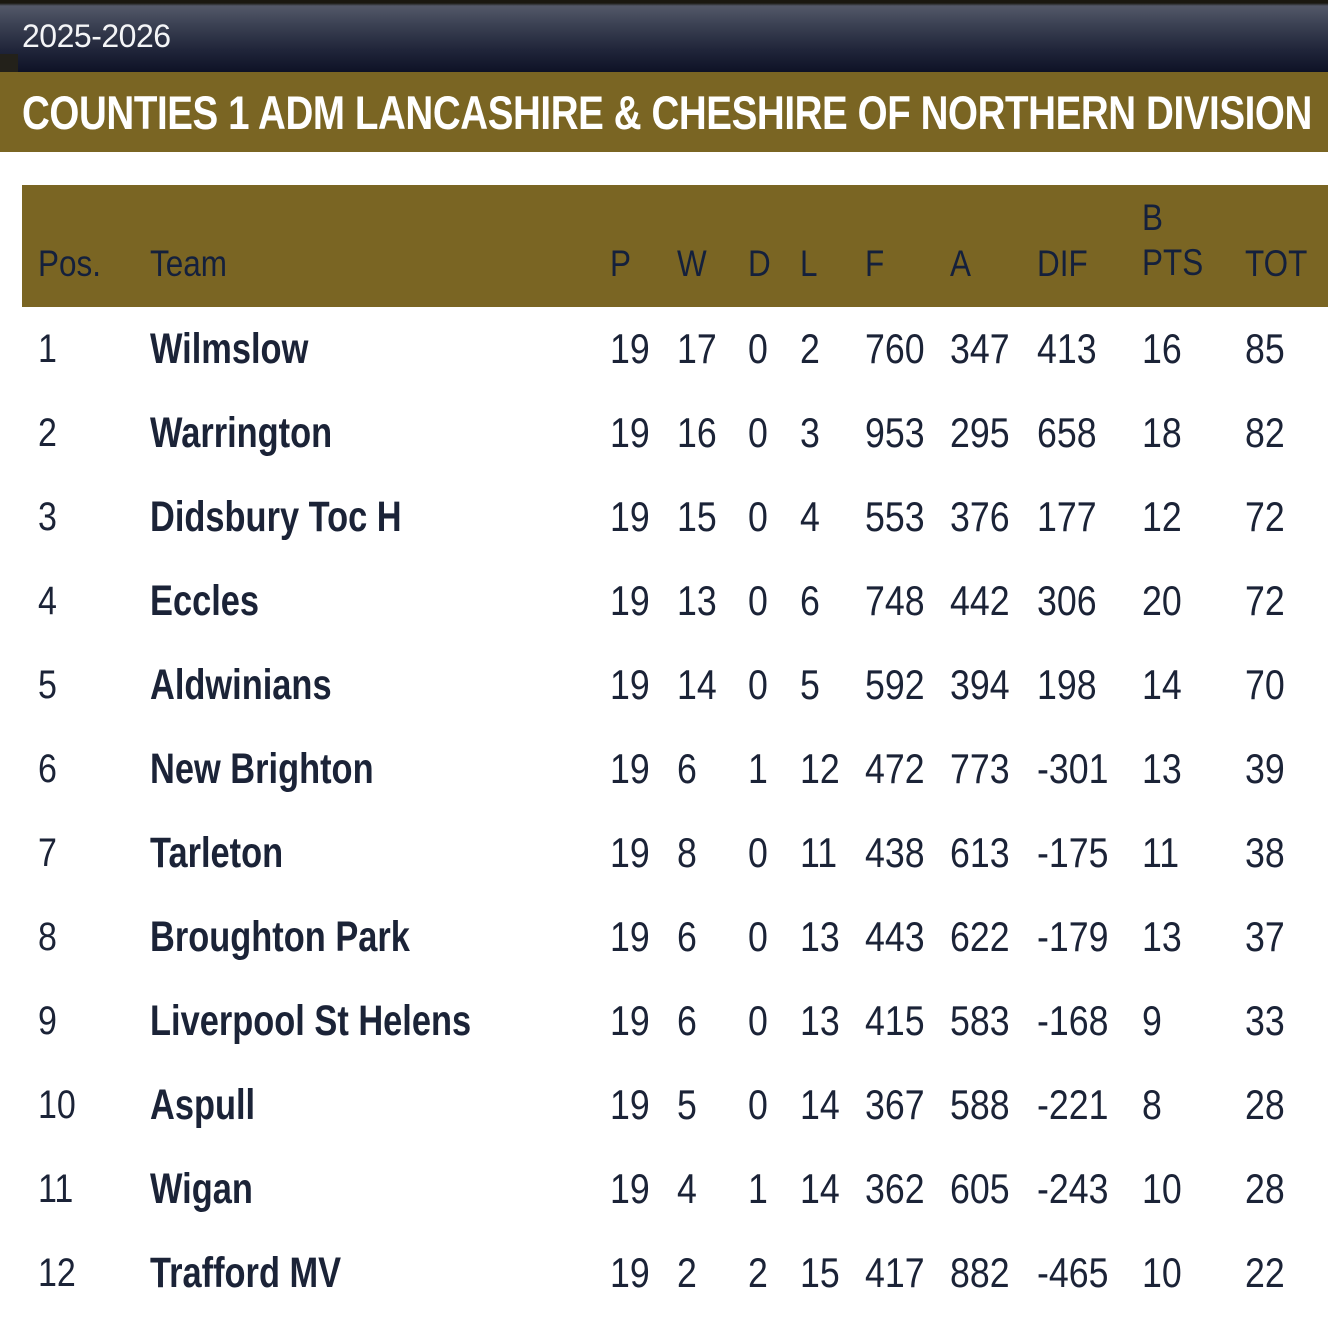  I want to click on cell-for: 760, so click(895, 348).